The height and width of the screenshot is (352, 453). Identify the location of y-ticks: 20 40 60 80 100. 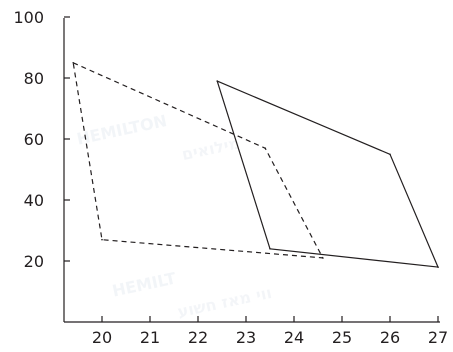
(41, 139).